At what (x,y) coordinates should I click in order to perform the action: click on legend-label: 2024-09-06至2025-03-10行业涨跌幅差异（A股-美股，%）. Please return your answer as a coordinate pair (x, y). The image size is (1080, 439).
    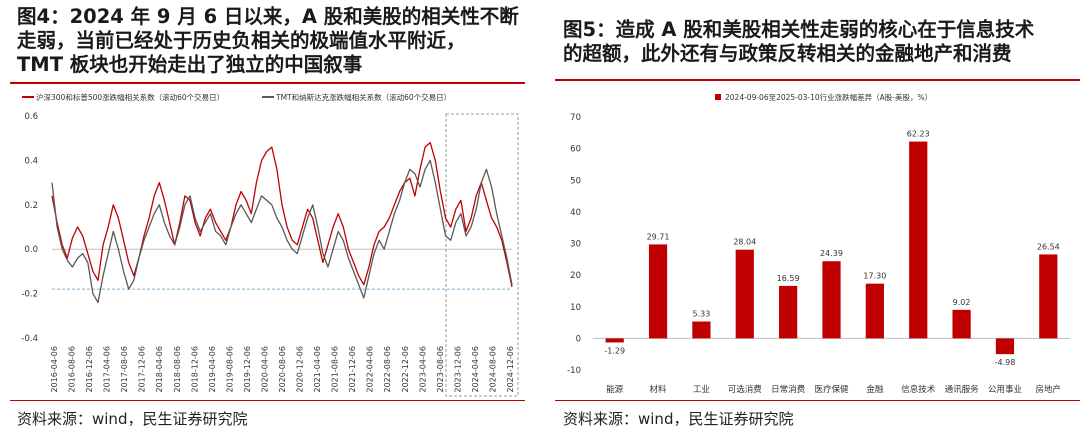
    Looking at the image, I should click on (828, 97).